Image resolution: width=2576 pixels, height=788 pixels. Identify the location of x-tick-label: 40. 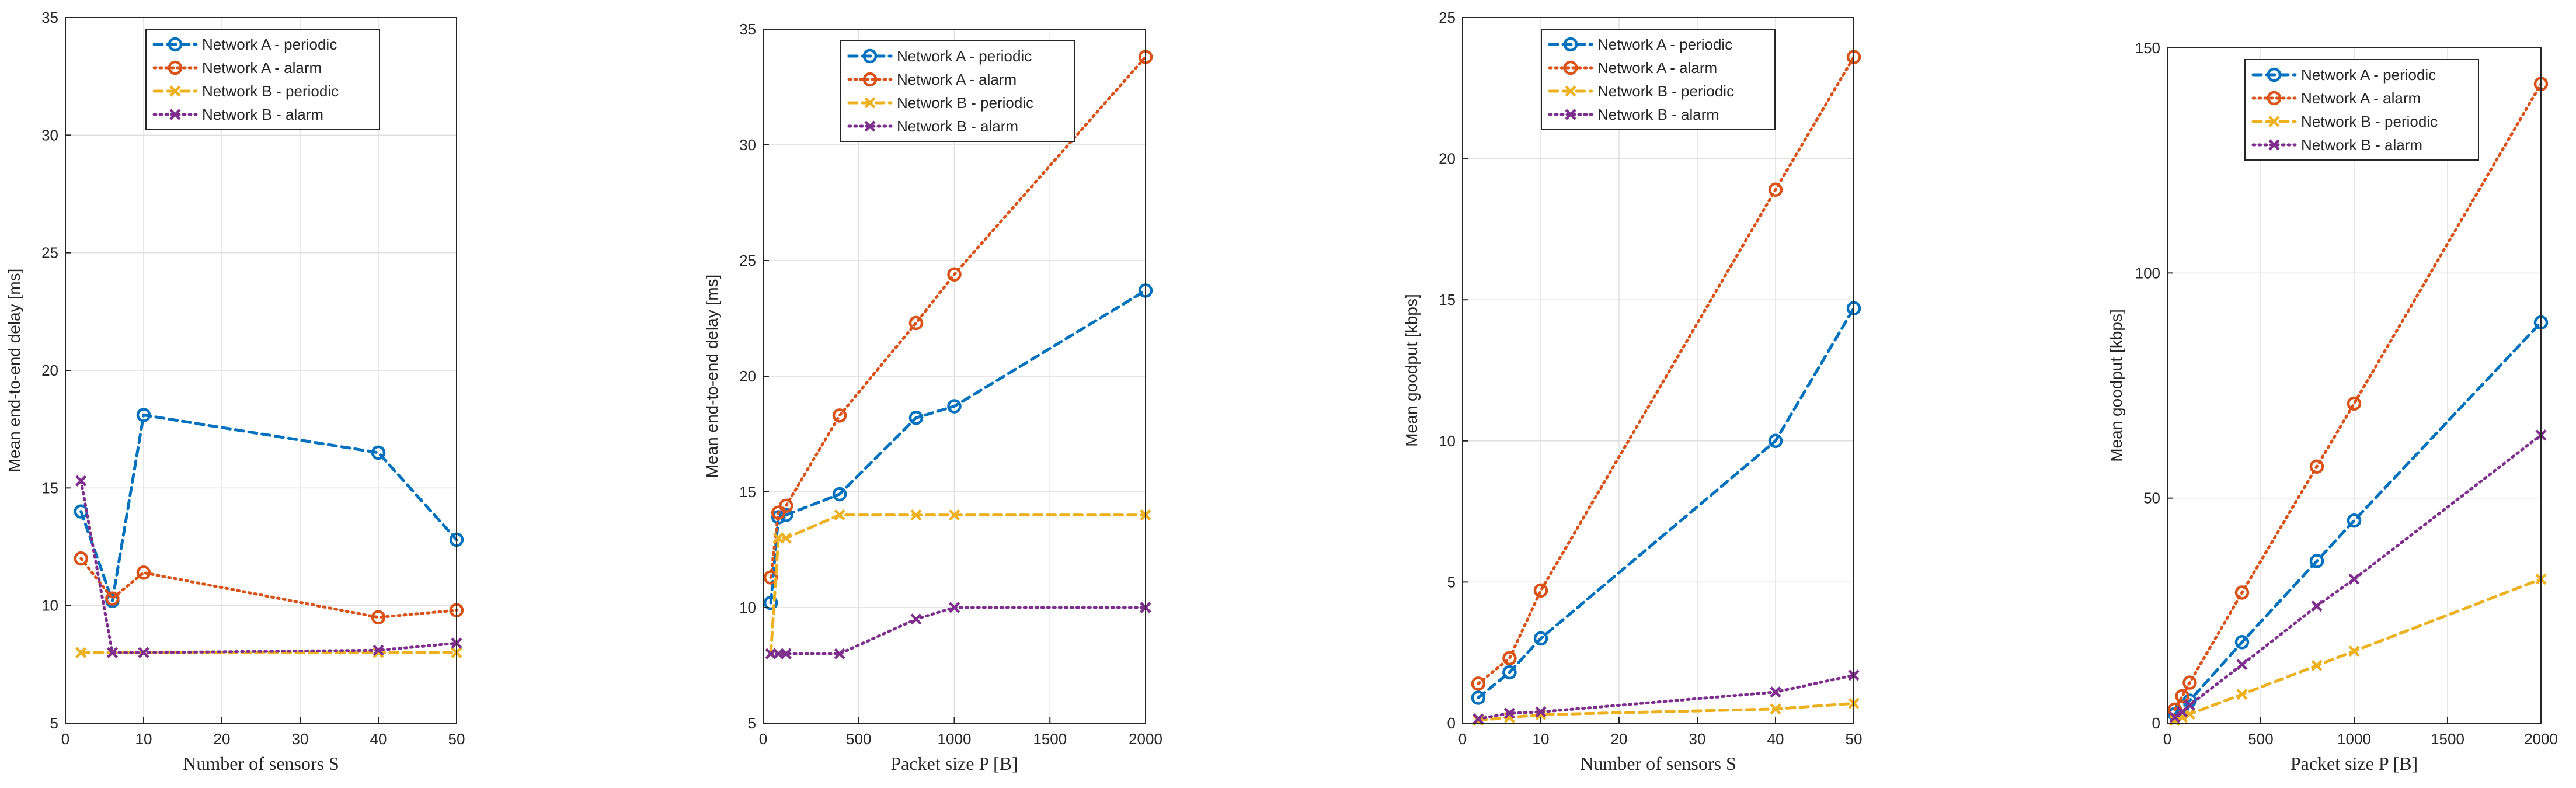
(1775, 739).